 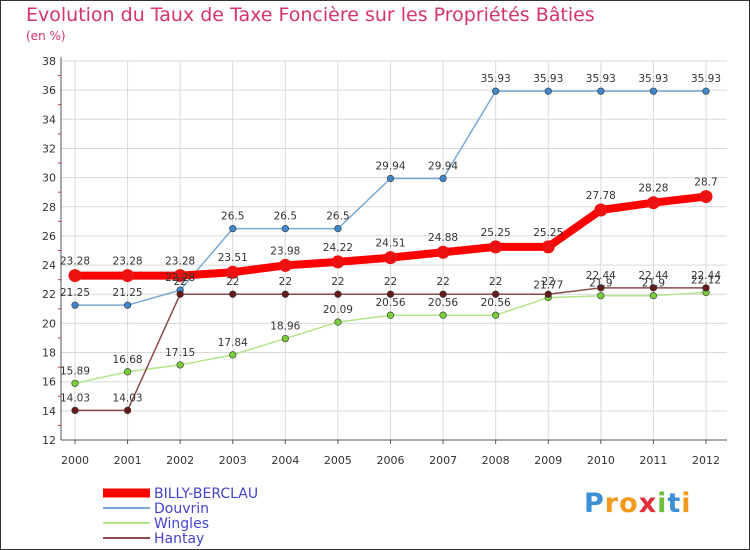 What do you see at coordinates (674, 503) in the screenshot?
I see `logo-letter: t` at bounding box center [674, 503].